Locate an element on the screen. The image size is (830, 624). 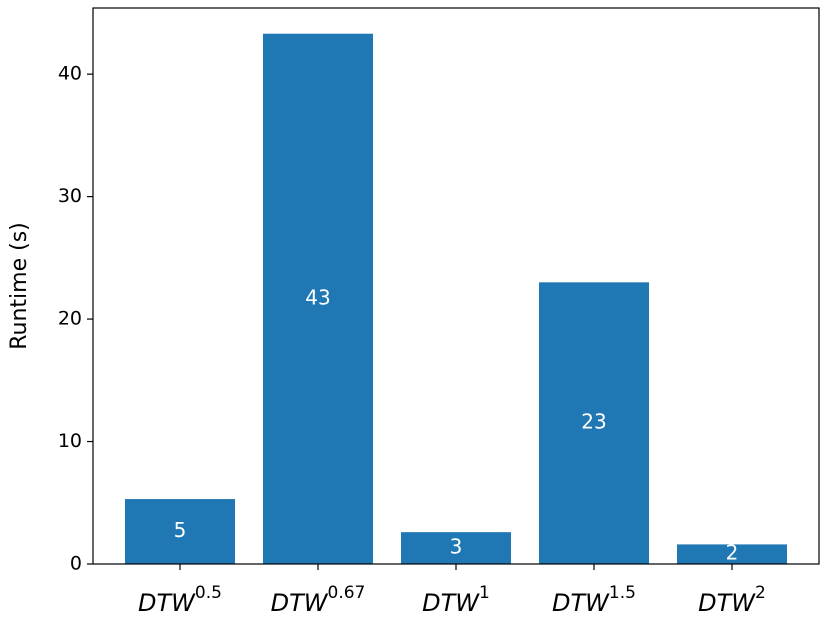
y-tick-label: 30 is located at coordinates (70, 196).